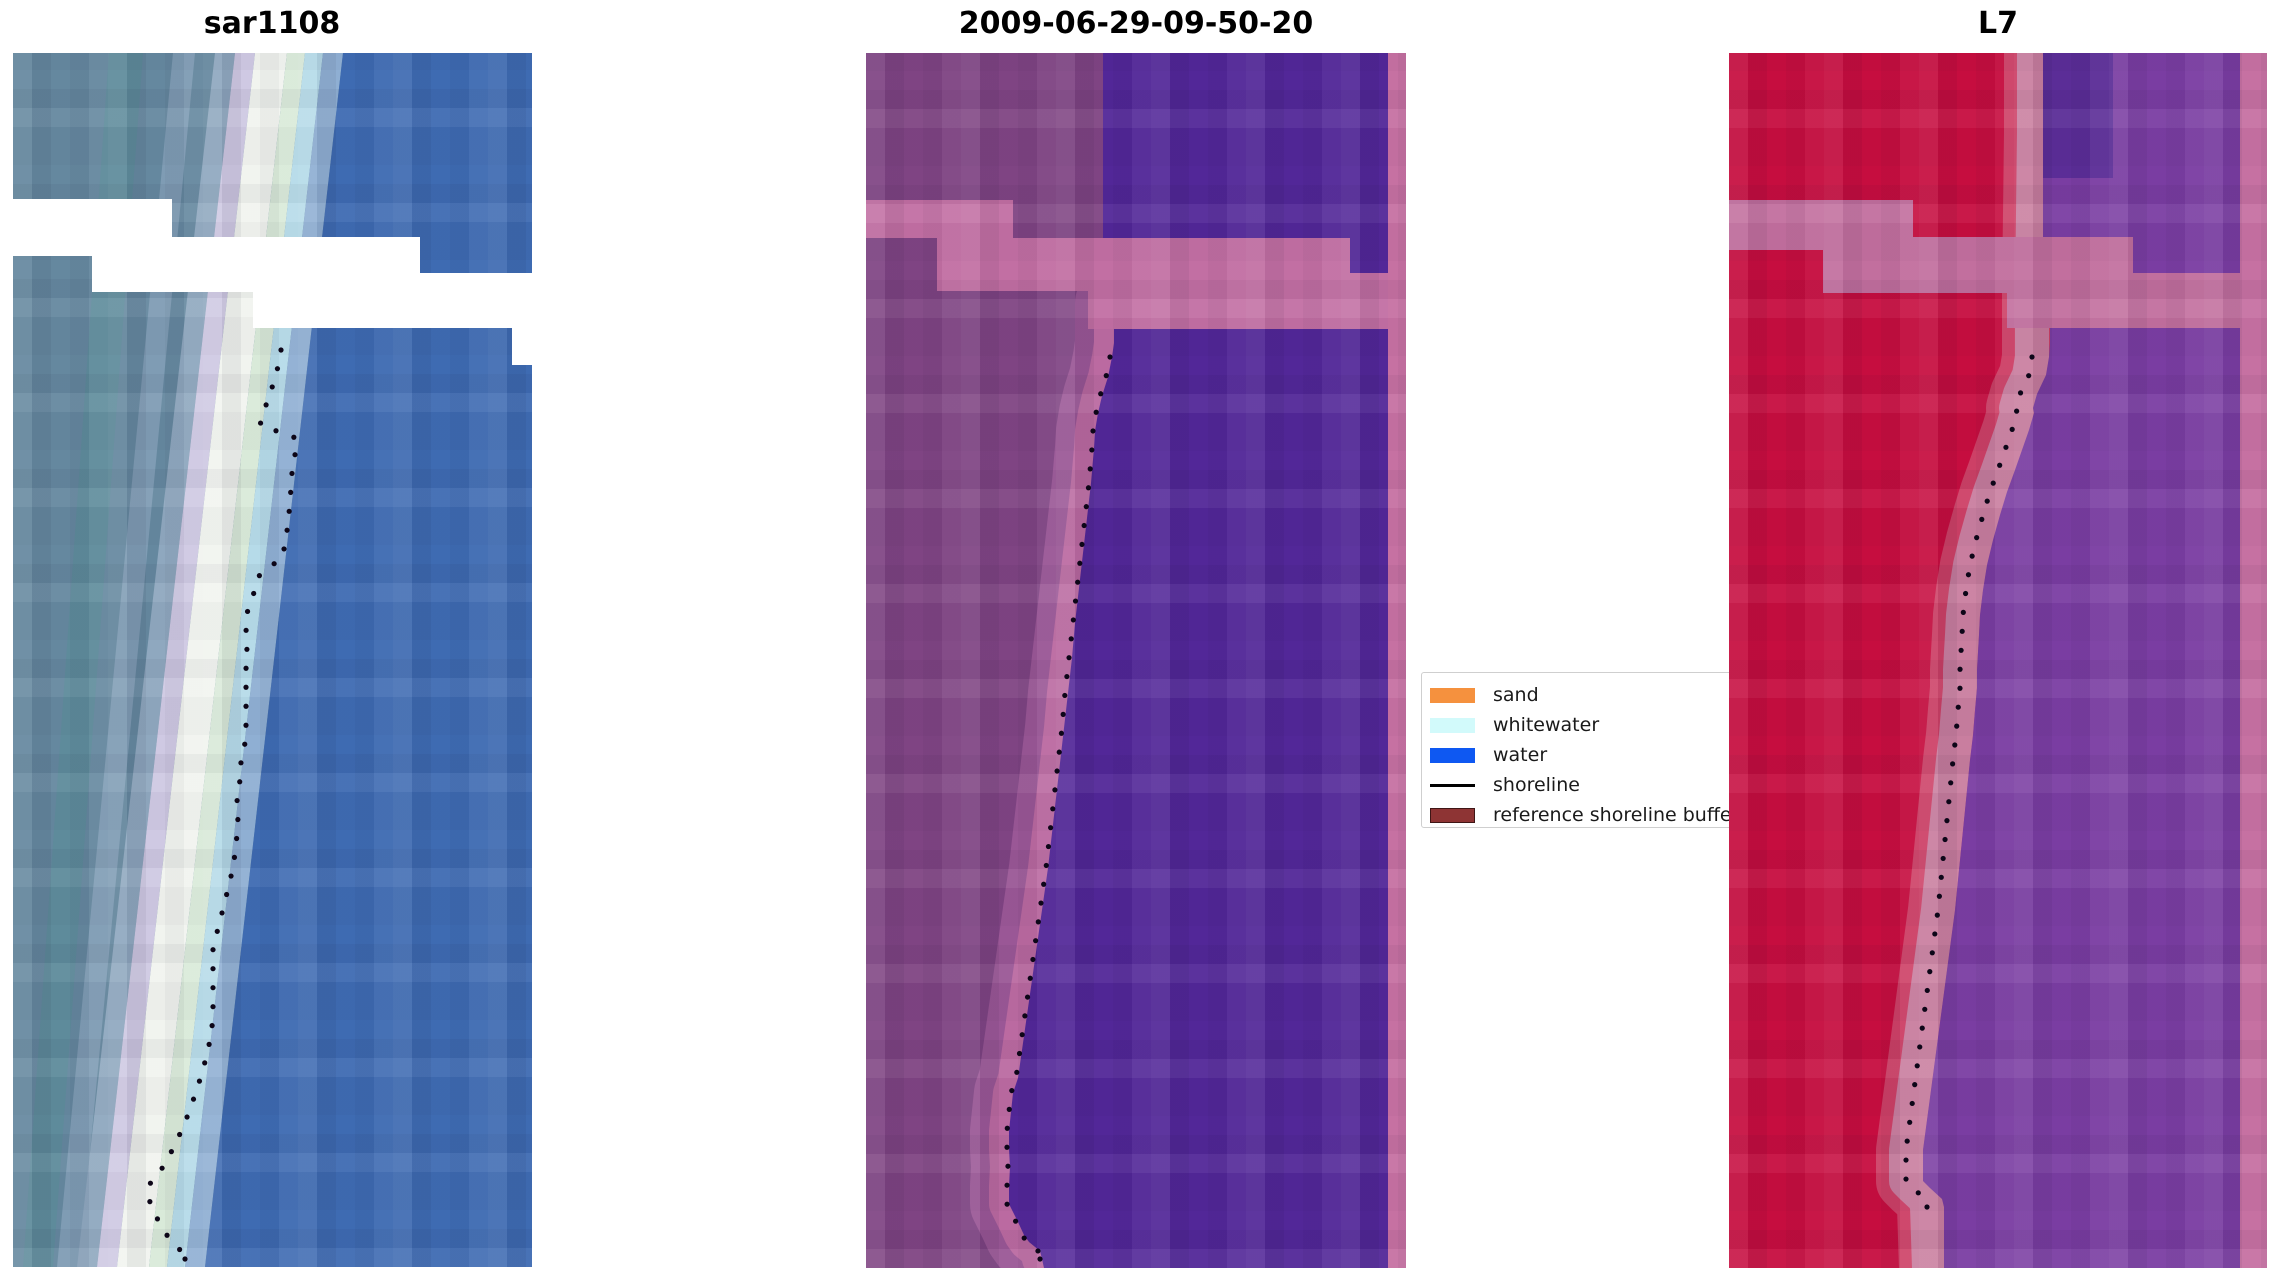 This screenshot has width=2279, height=1283. What do you see at coordinates (1616, 815) in the screenshot?
I see `legend-item-label: reference shoreline buffer` at bounding box center [1616, 815].